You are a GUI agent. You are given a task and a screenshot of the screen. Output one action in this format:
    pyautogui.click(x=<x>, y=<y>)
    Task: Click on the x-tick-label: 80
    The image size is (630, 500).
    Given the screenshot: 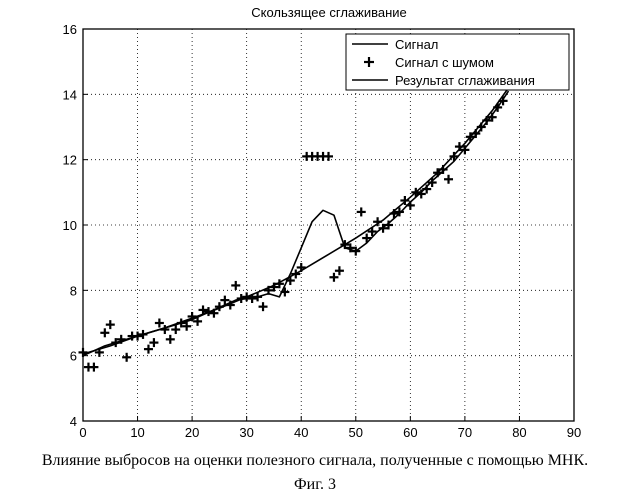 What is the action you would take?
    pyautogui.click(x=519, y=432)
    